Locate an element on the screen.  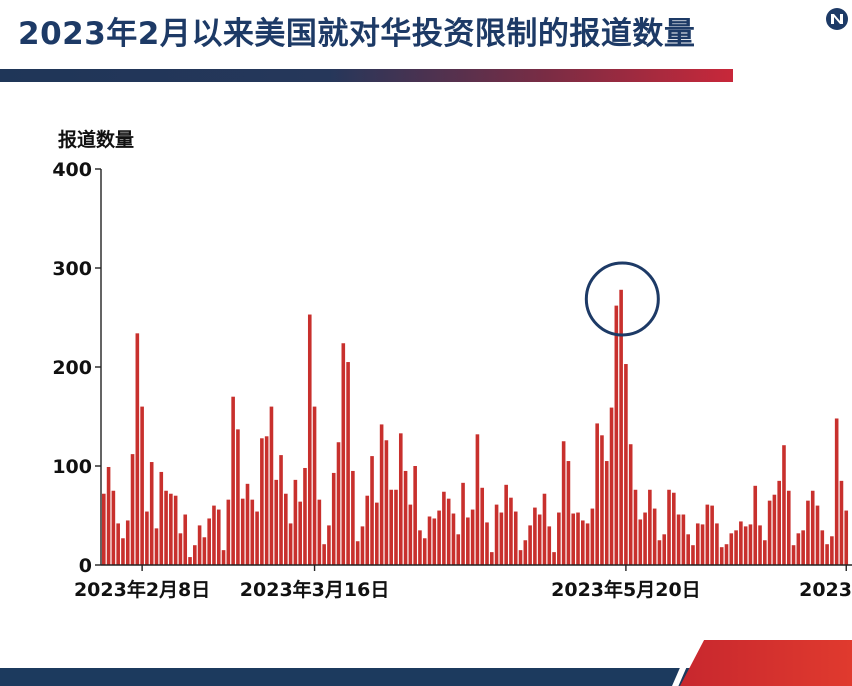
logo-icon is located at coordinates (837, 19).